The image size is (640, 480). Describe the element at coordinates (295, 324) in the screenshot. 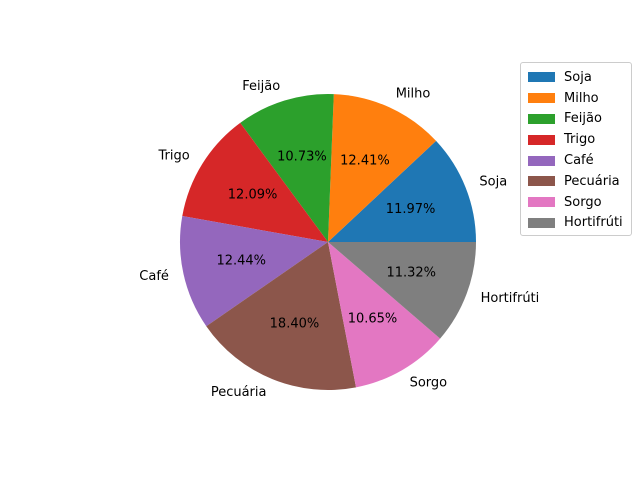

I see `pie-percent-label-pecuaria: 18.40%` at that location.